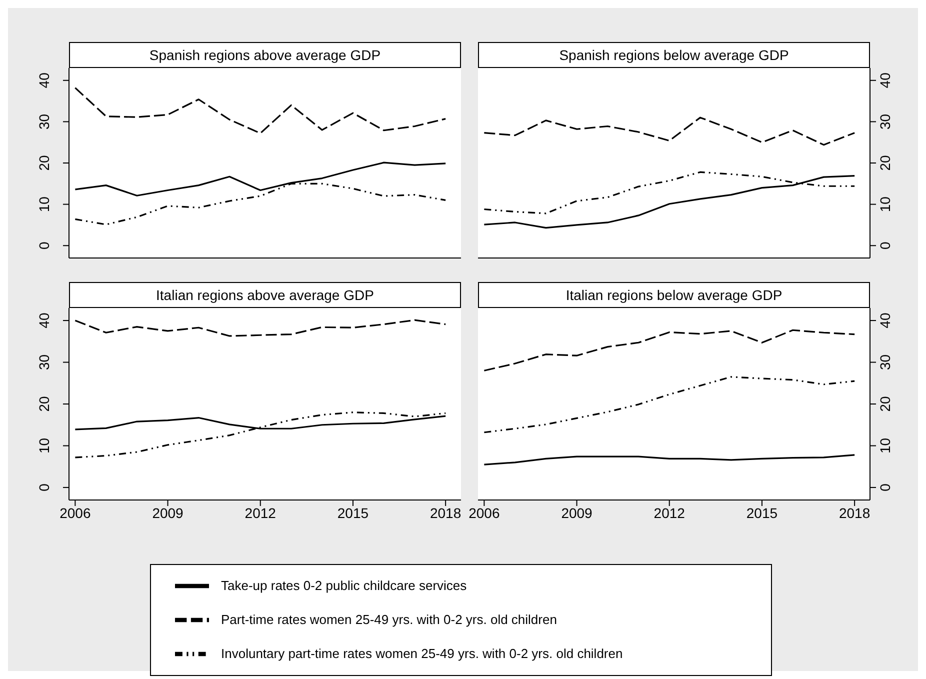 This screenshot has width=926, height=679. I want to click on chart-title: Italian regions below average GDP, so click(674, 295).